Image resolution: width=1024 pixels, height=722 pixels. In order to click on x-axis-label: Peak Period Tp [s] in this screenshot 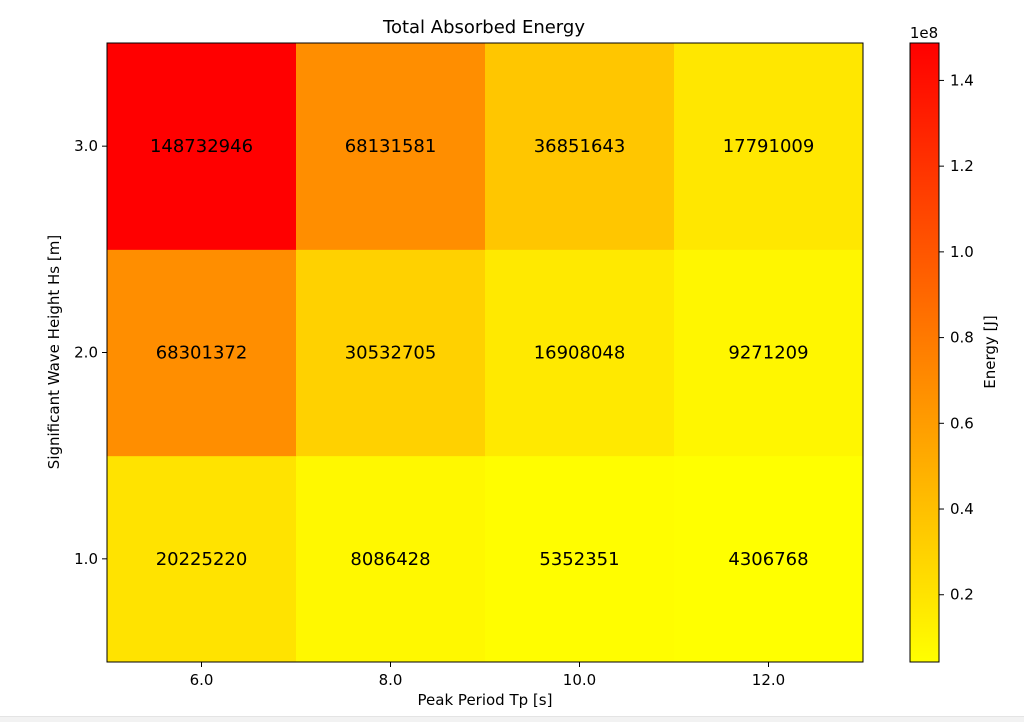, I will do `click(485, 700)`.